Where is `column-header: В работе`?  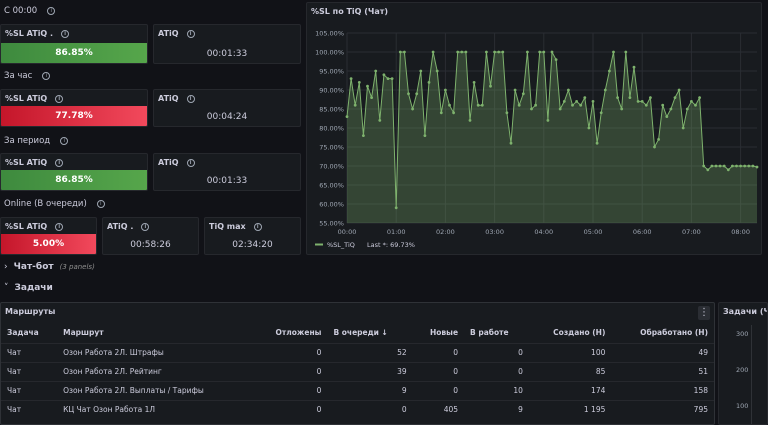 column-header: В работе is located at coordinates (489, 333).